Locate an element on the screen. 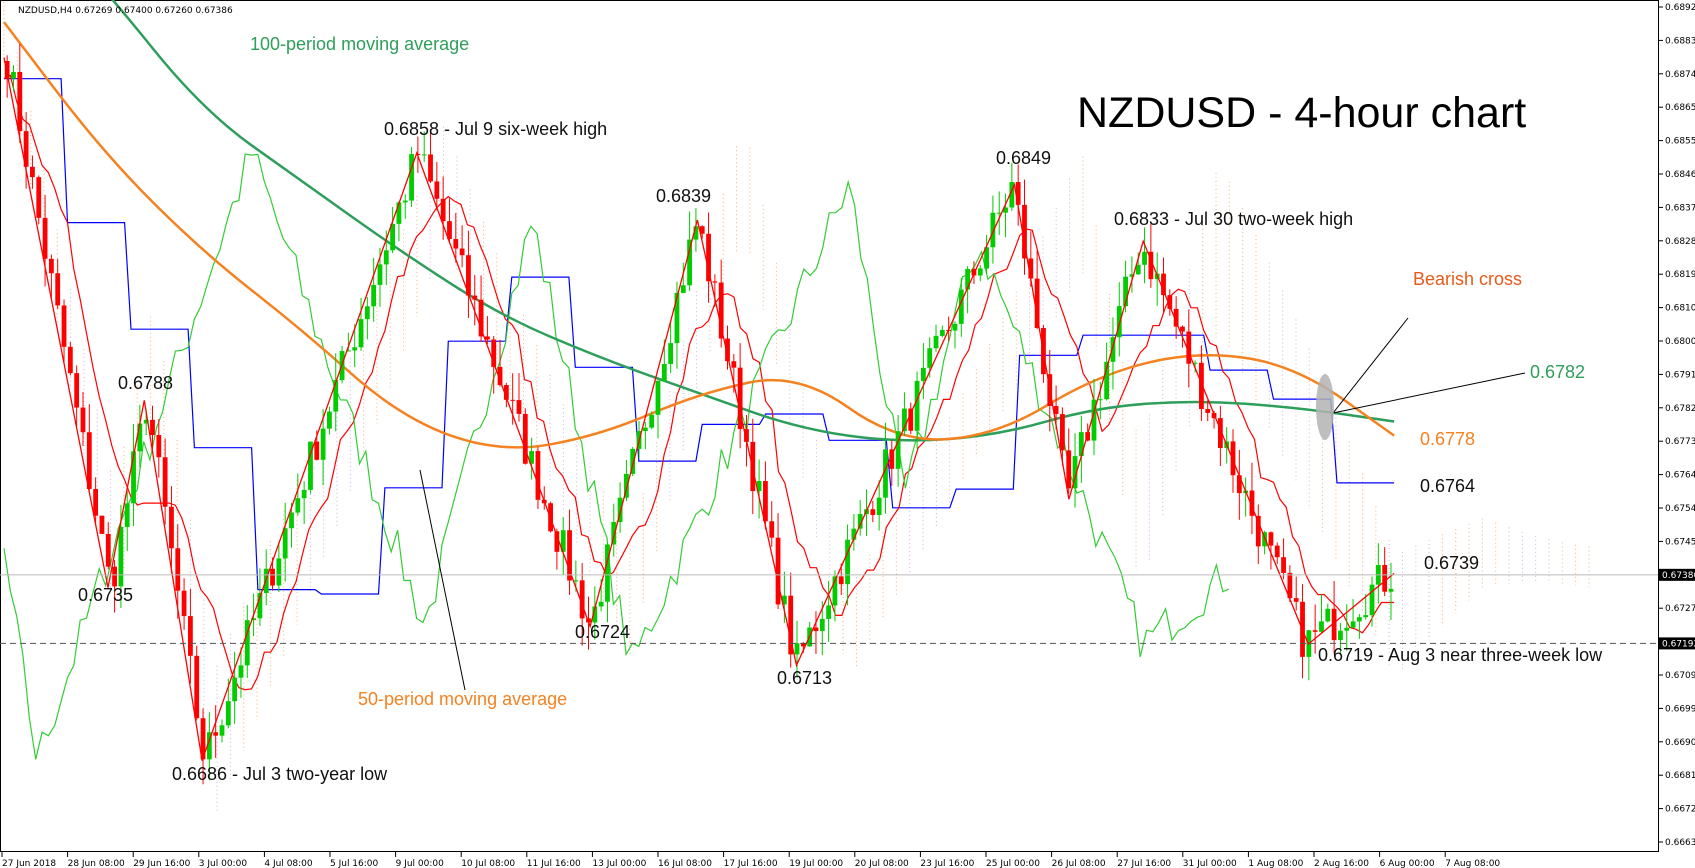  x-tick-label: 5 Jul 16:00 is located at coordinates (354, 863).